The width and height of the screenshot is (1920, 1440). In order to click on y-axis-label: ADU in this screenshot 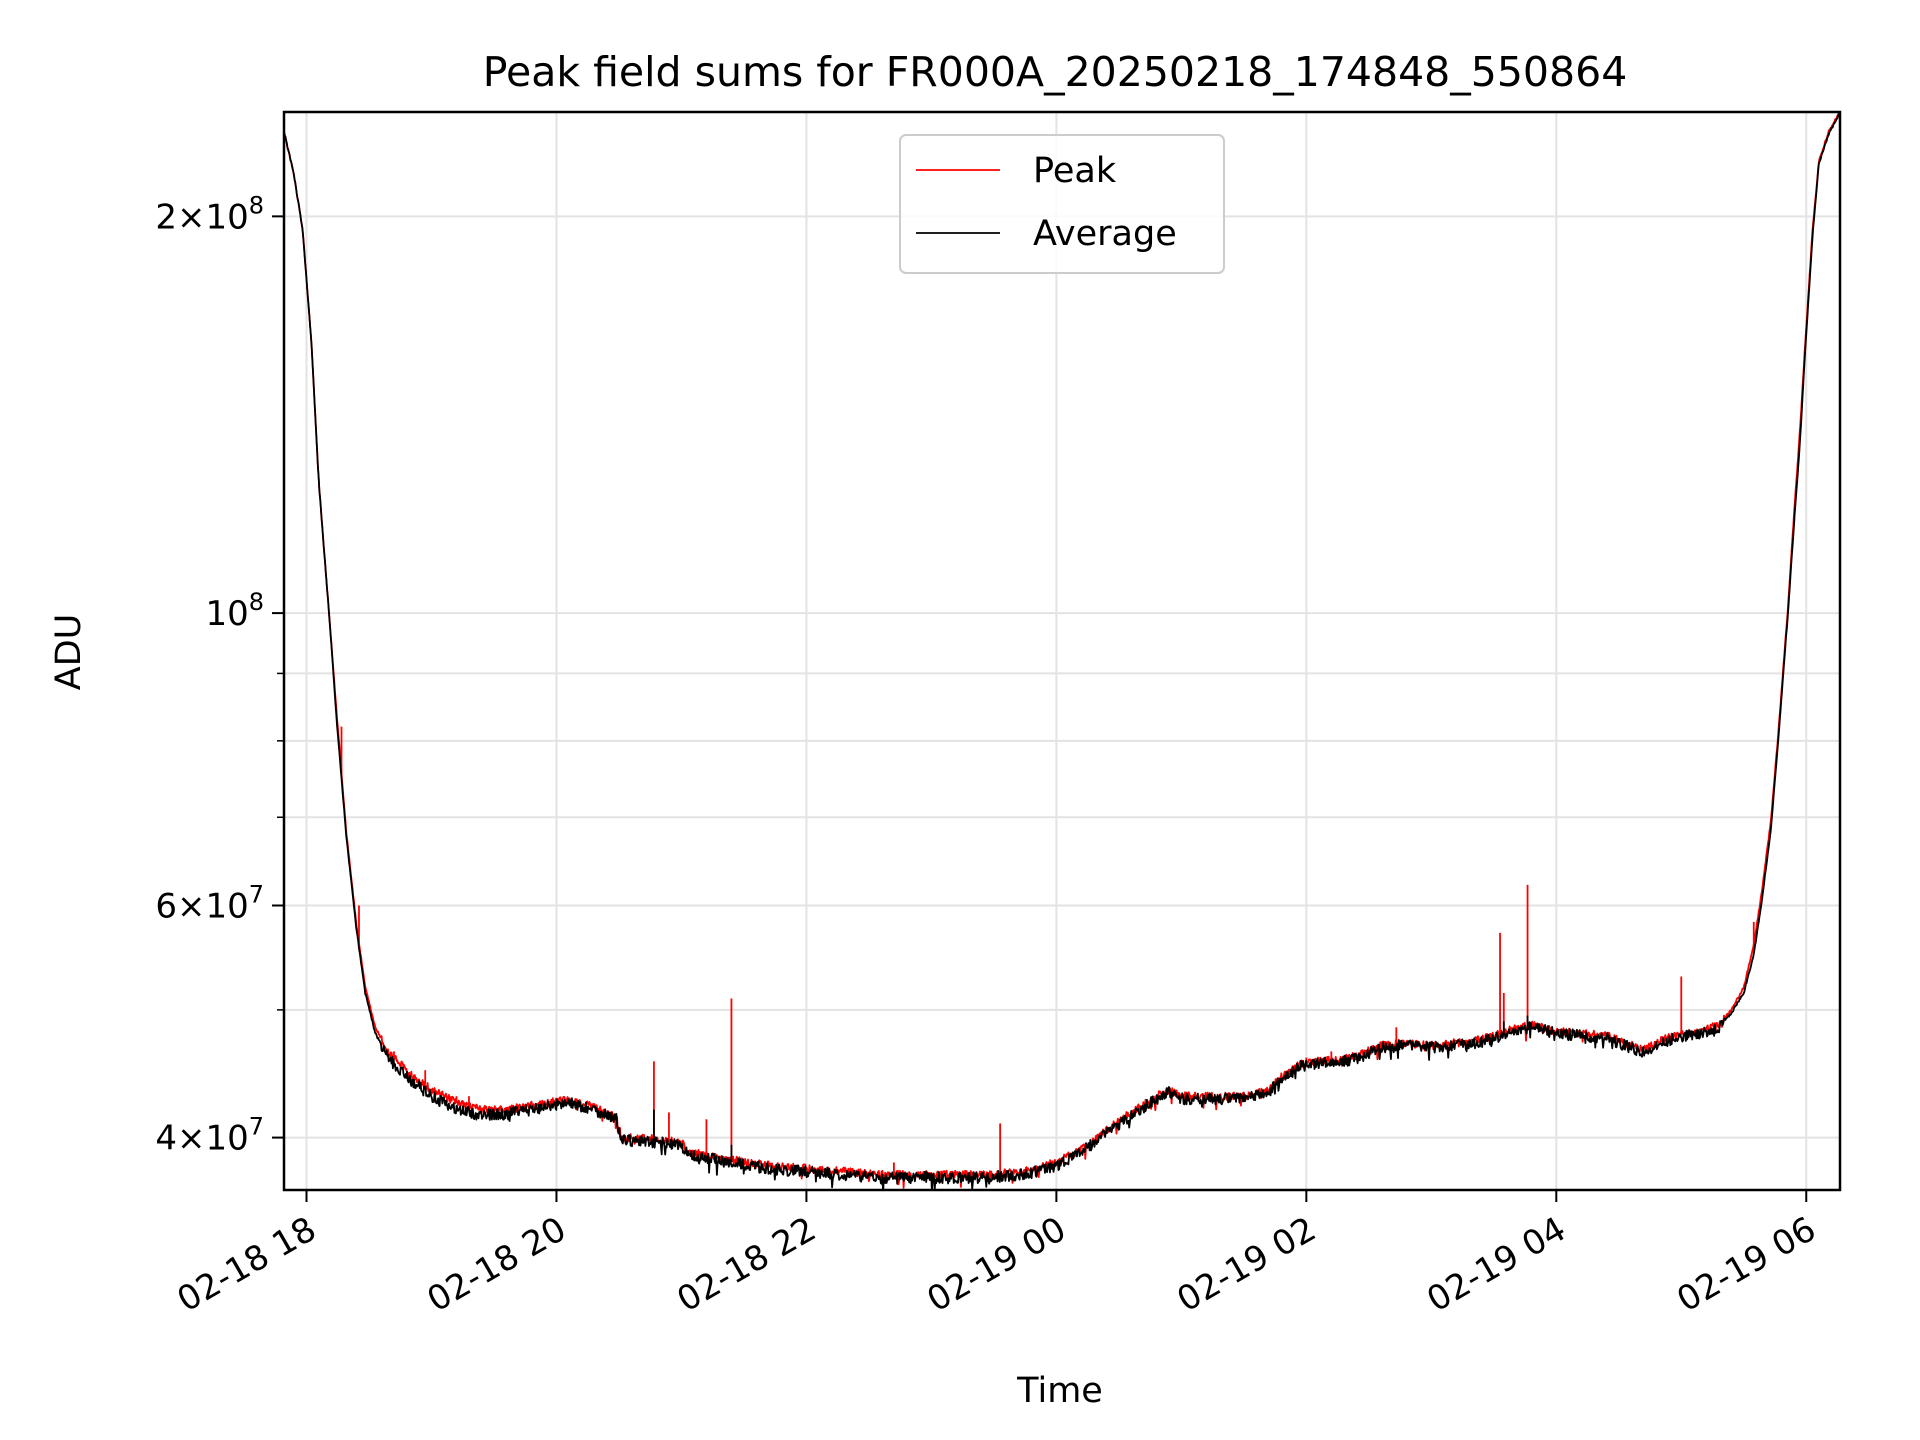, I will do `click(69, 652)`.